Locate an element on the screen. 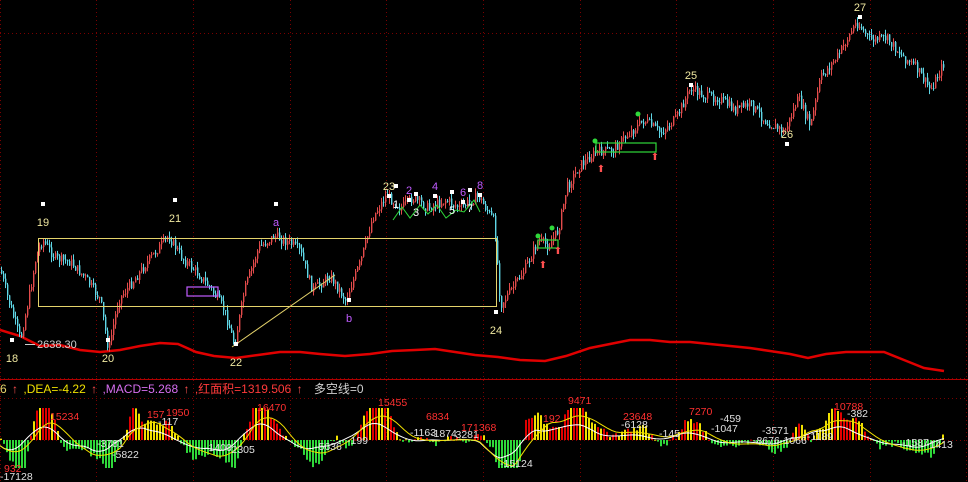 Image resolution: width=968 pixels, height=482 pixels. macd-value-label: 1368 is located at coordinates (485, 428).